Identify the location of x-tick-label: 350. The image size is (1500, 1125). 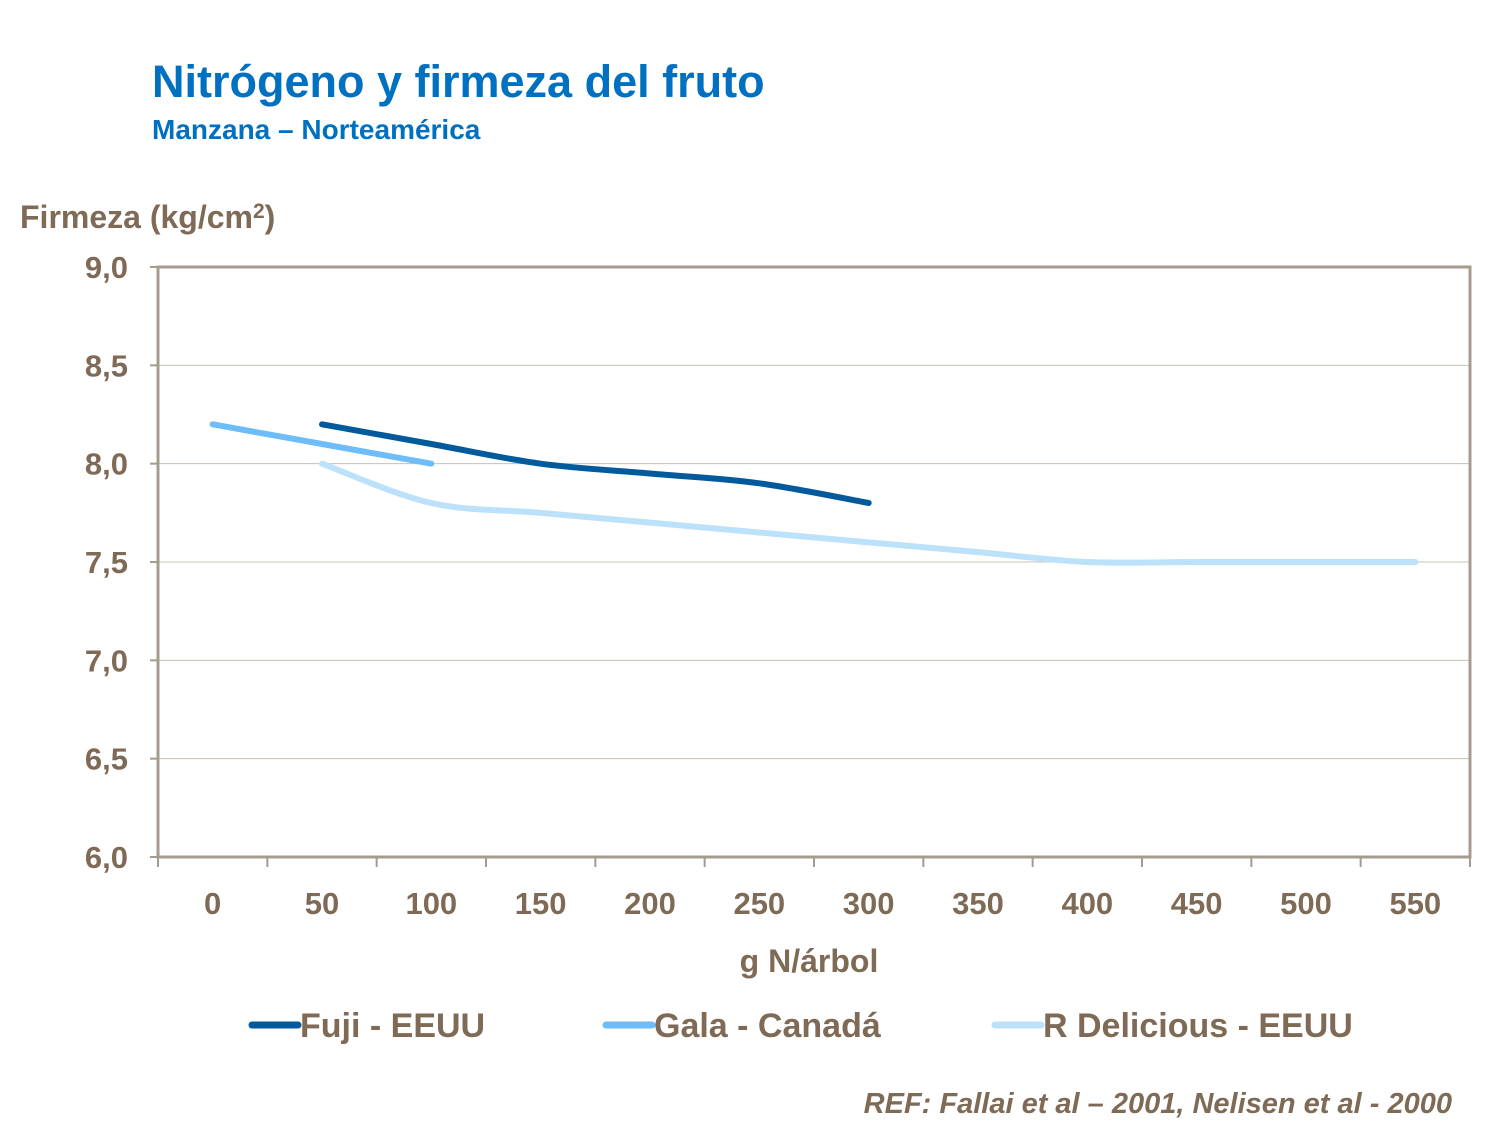
(978, 903).